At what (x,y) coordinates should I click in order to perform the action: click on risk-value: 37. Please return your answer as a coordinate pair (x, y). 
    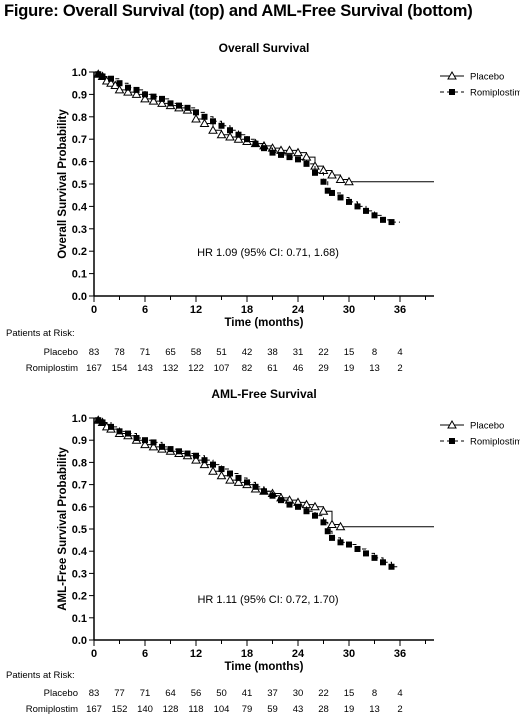
    Looking at the image, I should click on (272, 693).